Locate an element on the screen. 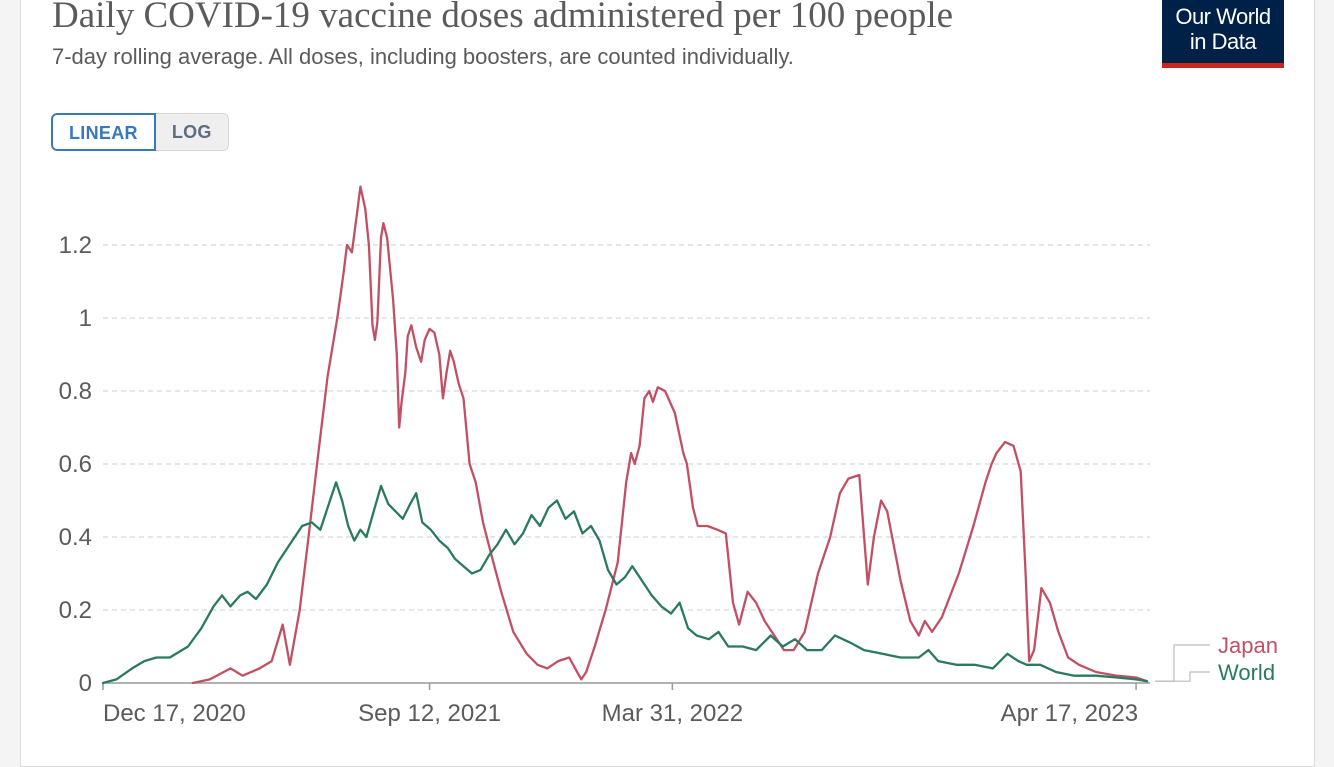  x-tick-label: Dec 17, 2020 is located at coordinates (174, 713).